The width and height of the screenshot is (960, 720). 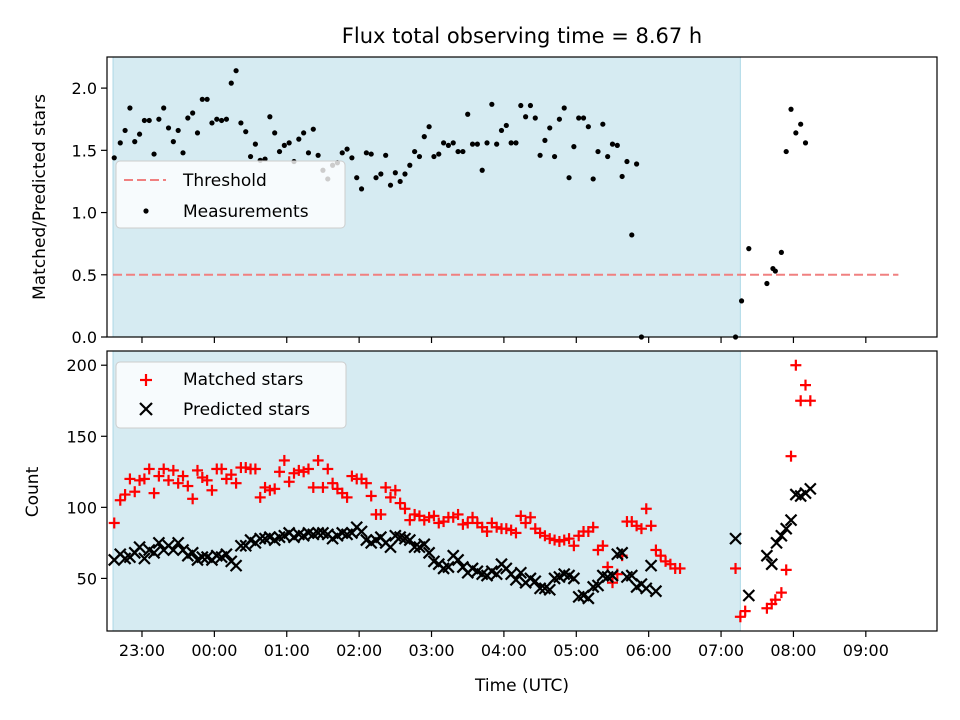 I want to click on bottom-y-ticks: 50 100 150 200, so click(x=86, y=472).